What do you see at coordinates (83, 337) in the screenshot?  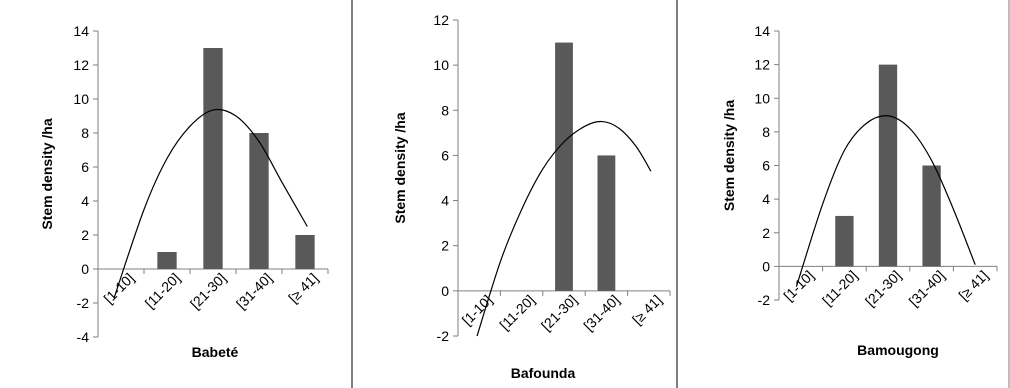 I see `y-tick-label: -4` at bounding box center [83, 337].